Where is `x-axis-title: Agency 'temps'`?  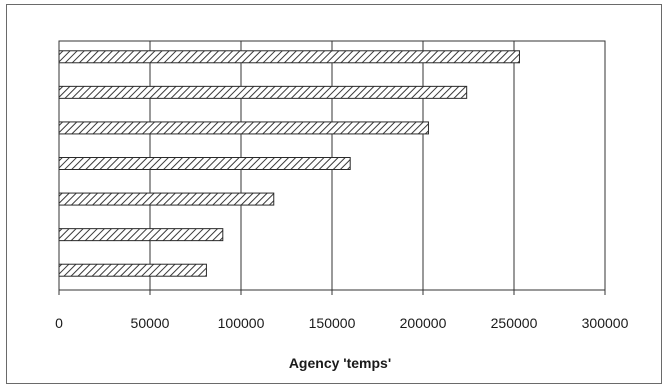 x-axis-title: Agency 'temps' is located at coordinates (340, 363).